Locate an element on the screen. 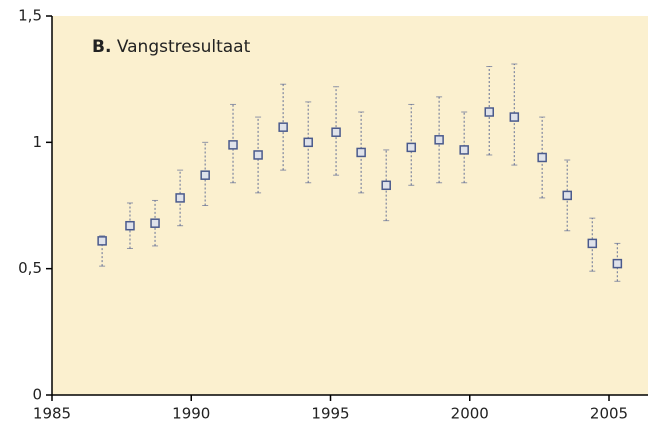 This screenshot has width=648, height=426. chart-title: B. Vangstresultaat is located at coordinates (171, 47).